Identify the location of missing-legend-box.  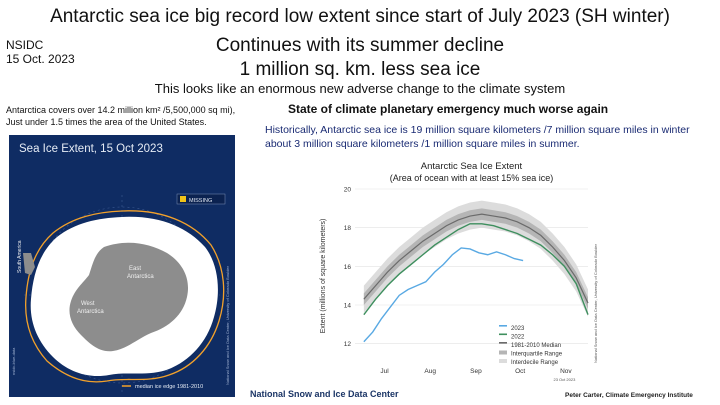
(201, 199).